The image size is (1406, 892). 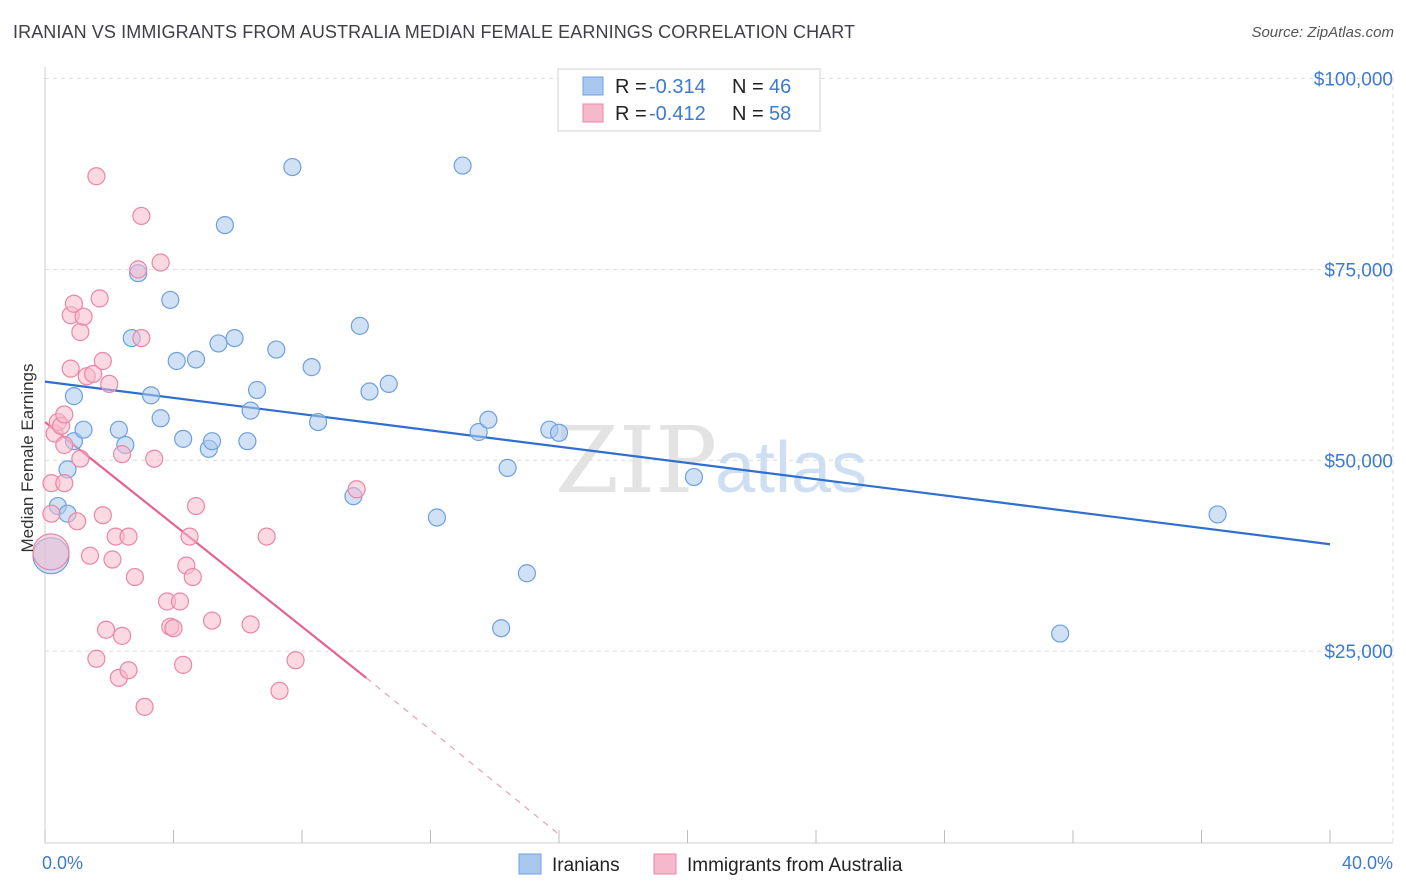 I want to click on source-label: Source: ZipAtlas.com, so click(x=1322, y=32).